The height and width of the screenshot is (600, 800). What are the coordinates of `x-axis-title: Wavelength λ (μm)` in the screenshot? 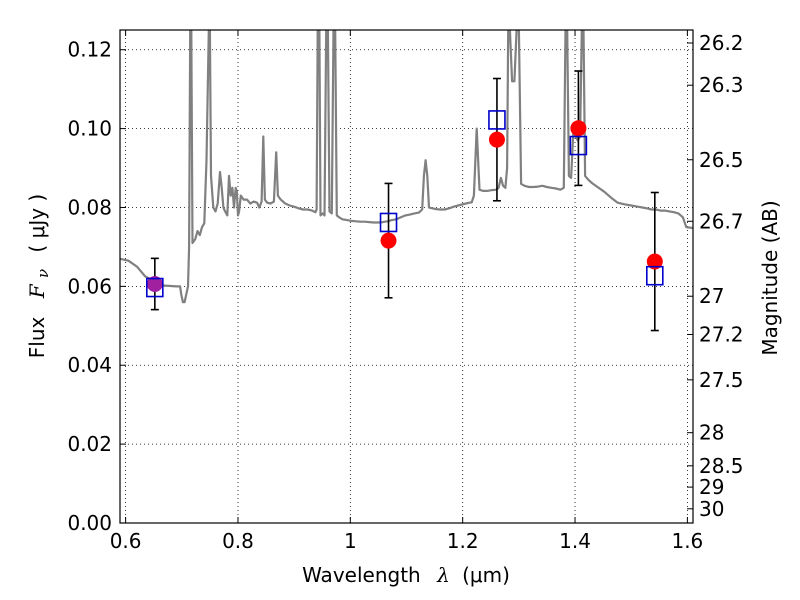 It's located at (406, 575).